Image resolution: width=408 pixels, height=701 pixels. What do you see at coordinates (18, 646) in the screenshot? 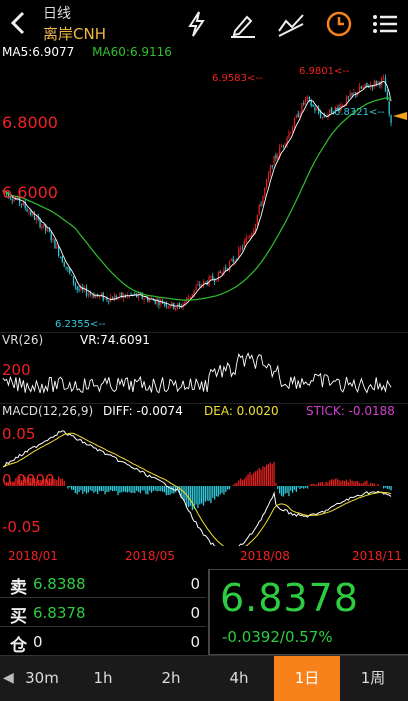
I see `position-label: 仓` at bounding box center [18, 646].